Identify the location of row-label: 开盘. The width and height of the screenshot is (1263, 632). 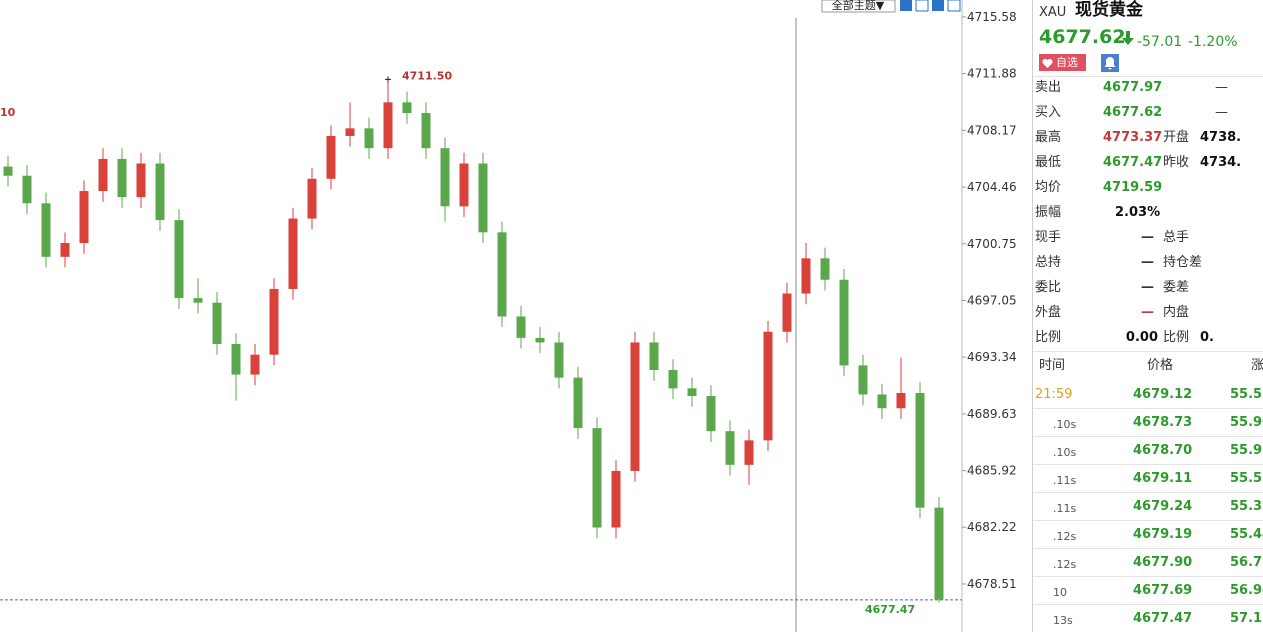
(1176, 137).